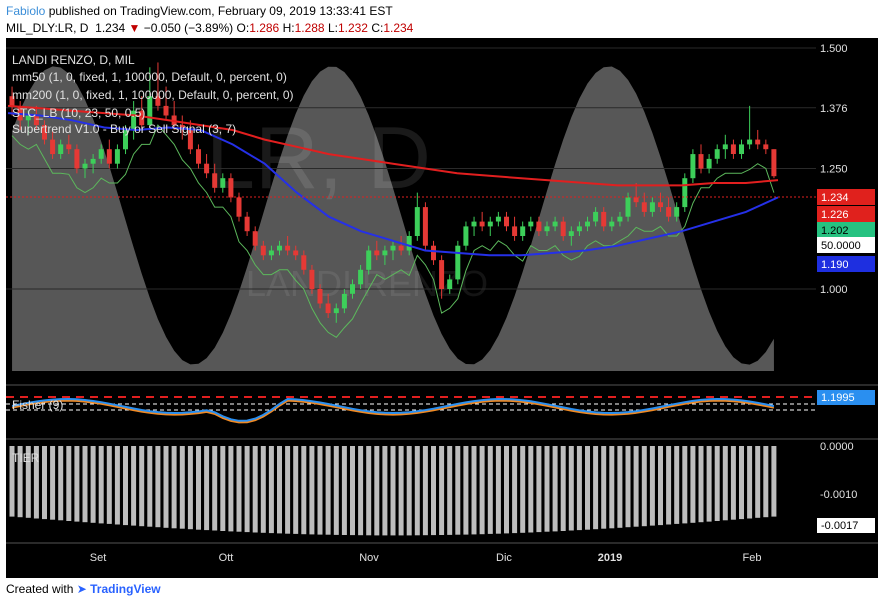  What do you see at coordinates (752, 558) in the screenshot?
I see `x-tick-label: Feb` at bounding box center [752, 558].